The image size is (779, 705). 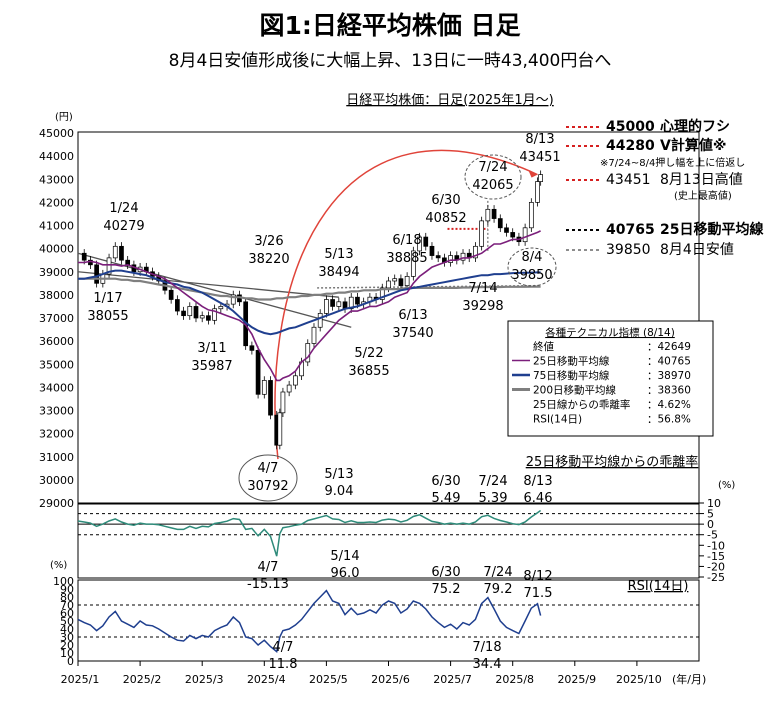 What do you see at coordinates (445, 572) in the screenshot?
I see `rsi-annotation-date: 6/30` at bounding box center [445, 572].